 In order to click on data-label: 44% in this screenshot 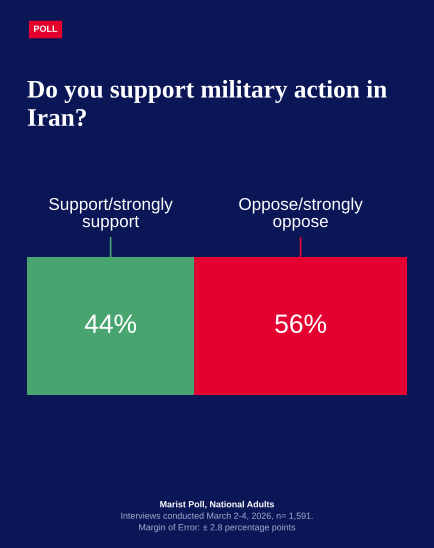, I will do `click(110, 323)`.